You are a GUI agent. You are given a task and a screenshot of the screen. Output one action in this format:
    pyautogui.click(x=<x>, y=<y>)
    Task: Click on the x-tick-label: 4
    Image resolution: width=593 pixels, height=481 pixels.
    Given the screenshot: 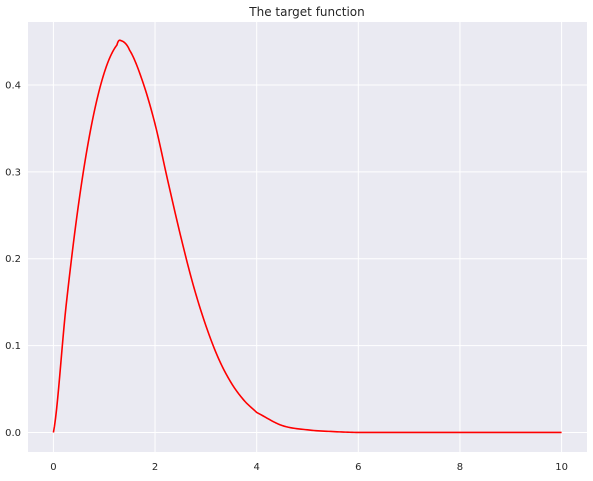 What is the action you would take?
    pyautogui.click(x=256, y=467)
    